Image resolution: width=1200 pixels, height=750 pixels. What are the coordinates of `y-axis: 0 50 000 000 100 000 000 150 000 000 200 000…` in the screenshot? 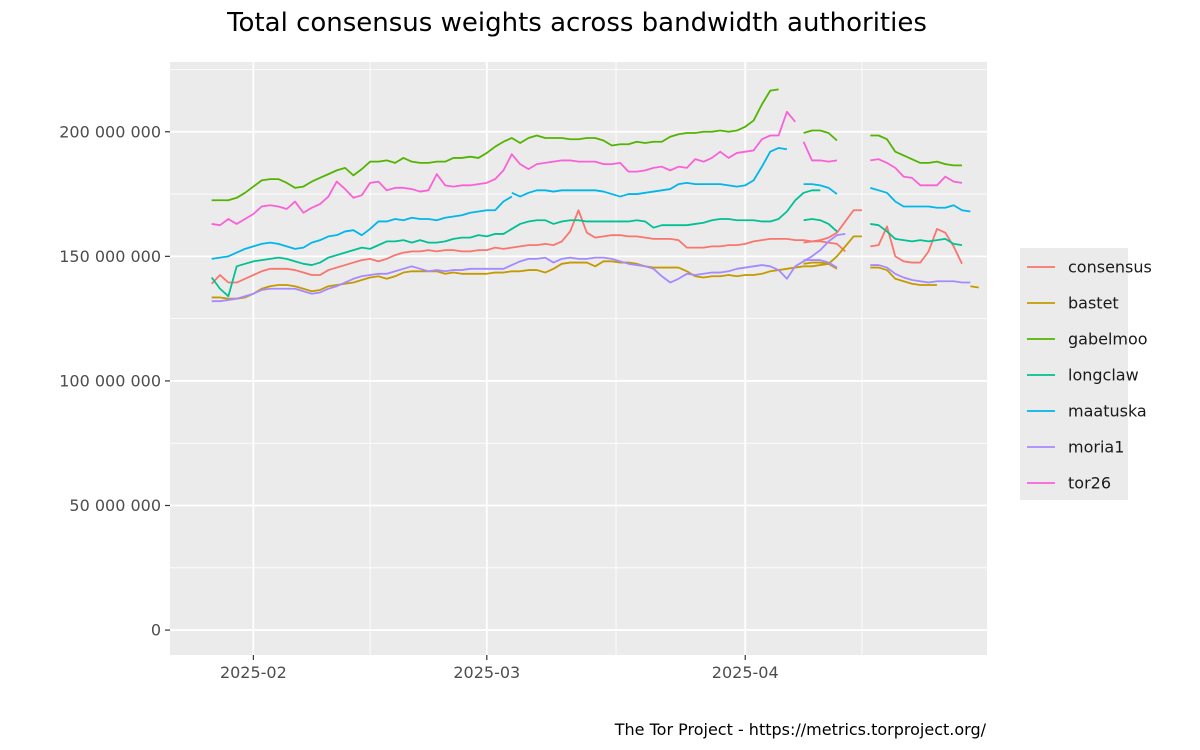 It's located at (114, 381).